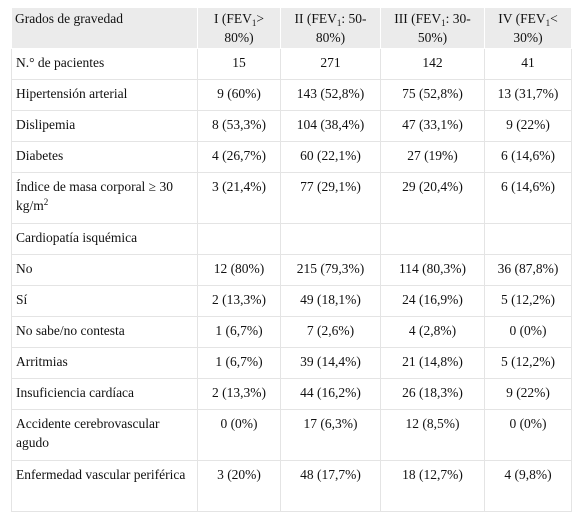 This screenshot has height=516, width=579. What do you see at coordinates (330, 435) in the screenshot?
I see `table-cell: 17 (6,3%)` at bounding box center [330, 435].